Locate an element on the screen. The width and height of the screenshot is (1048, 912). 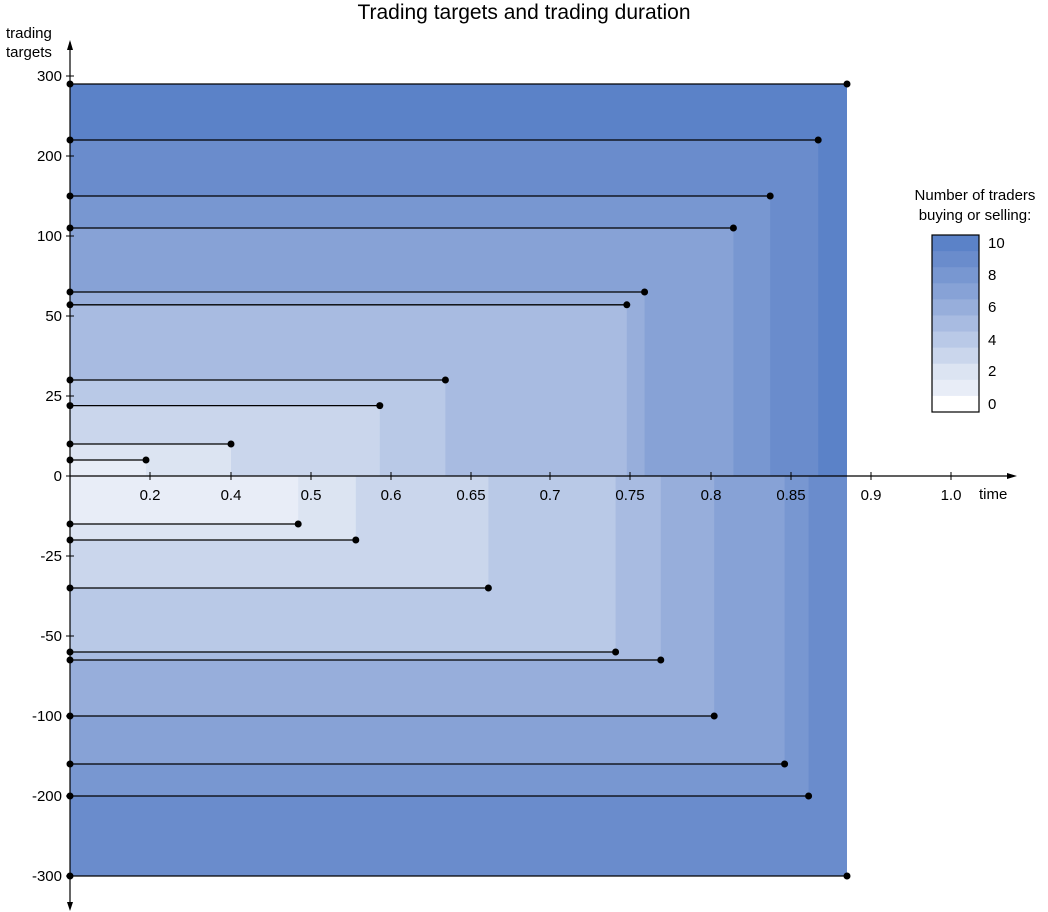
y-axis-label-text: trading targets is located at coordinates (29, 43).